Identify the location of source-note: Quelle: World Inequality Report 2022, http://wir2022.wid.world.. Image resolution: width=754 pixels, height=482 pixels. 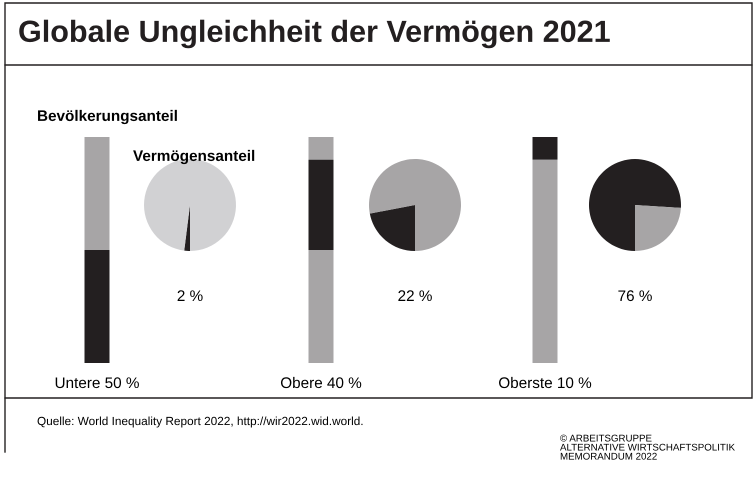
(200, 422).